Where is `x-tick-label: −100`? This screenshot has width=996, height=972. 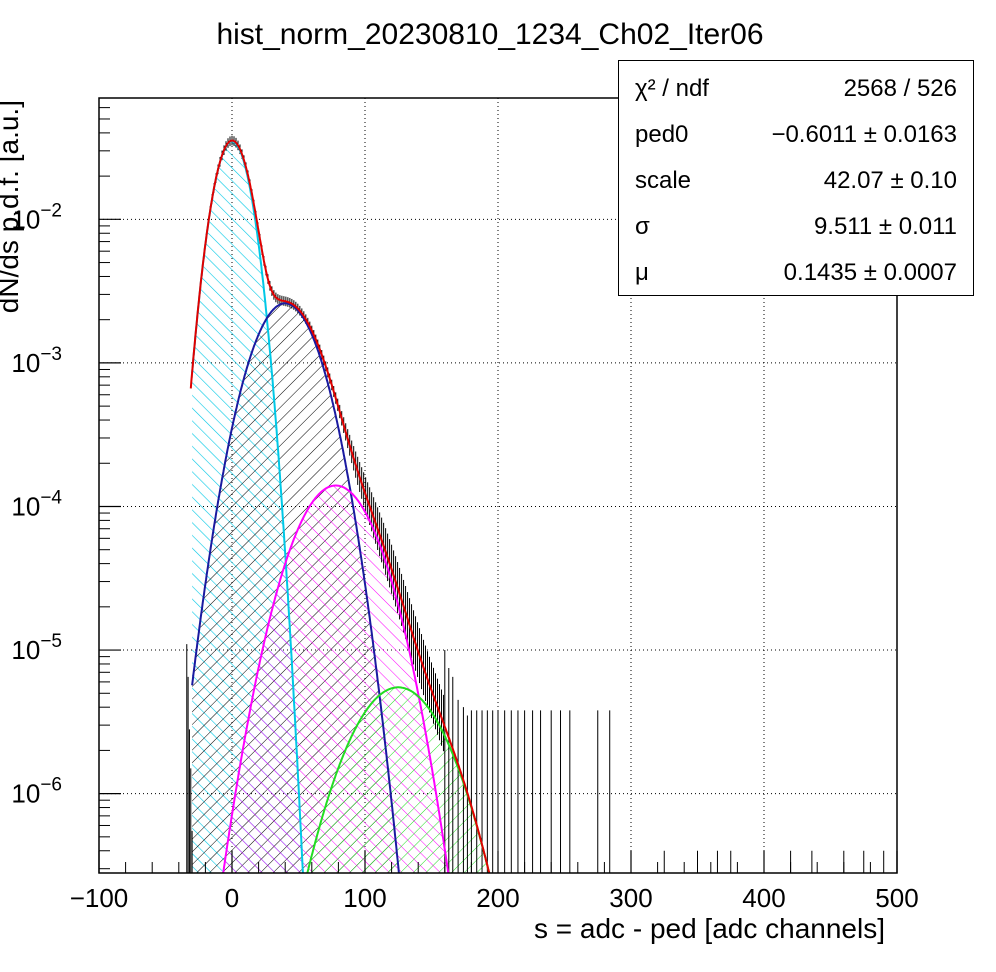
x-tick-label: −100 is located at coordinates (99, 898).